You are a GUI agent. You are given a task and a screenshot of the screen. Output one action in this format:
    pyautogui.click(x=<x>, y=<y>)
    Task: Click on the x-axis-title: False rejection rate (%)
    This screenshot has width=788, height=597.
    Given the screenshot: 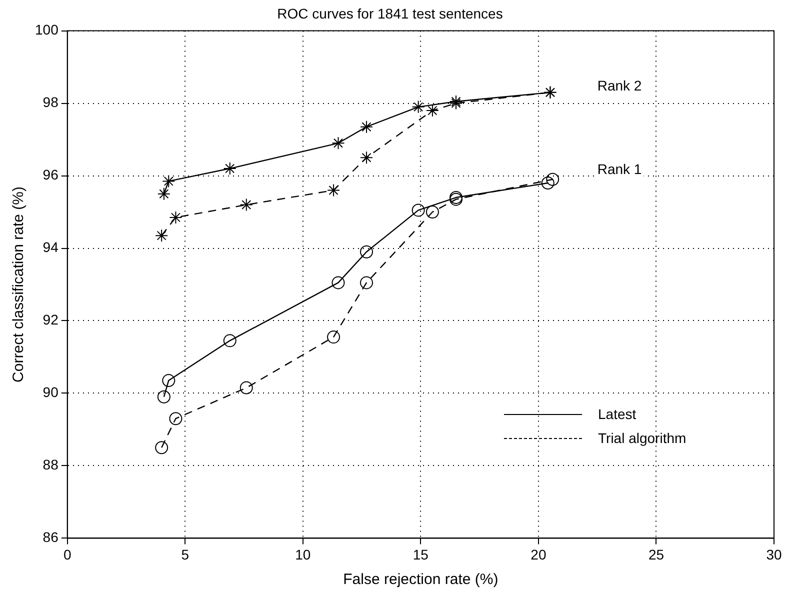 What is the action you would take?
    pyautogui.click(x=420, y=579)
    